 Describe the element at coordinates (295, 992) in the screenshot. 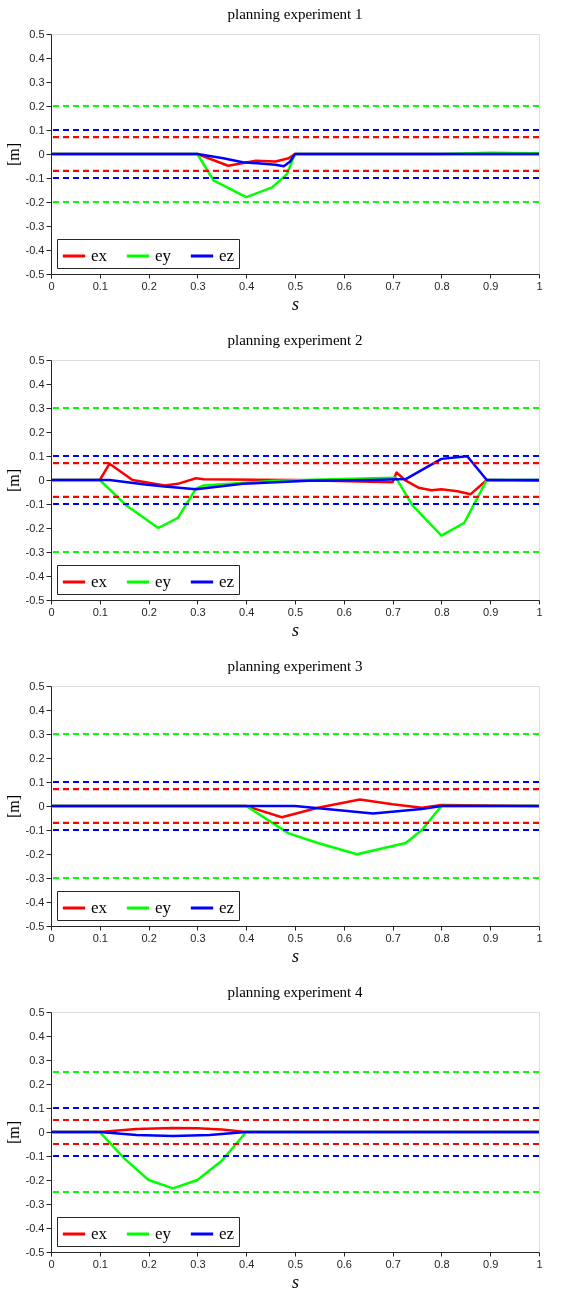

I see `chart-title: planning experiment 4` at that location.